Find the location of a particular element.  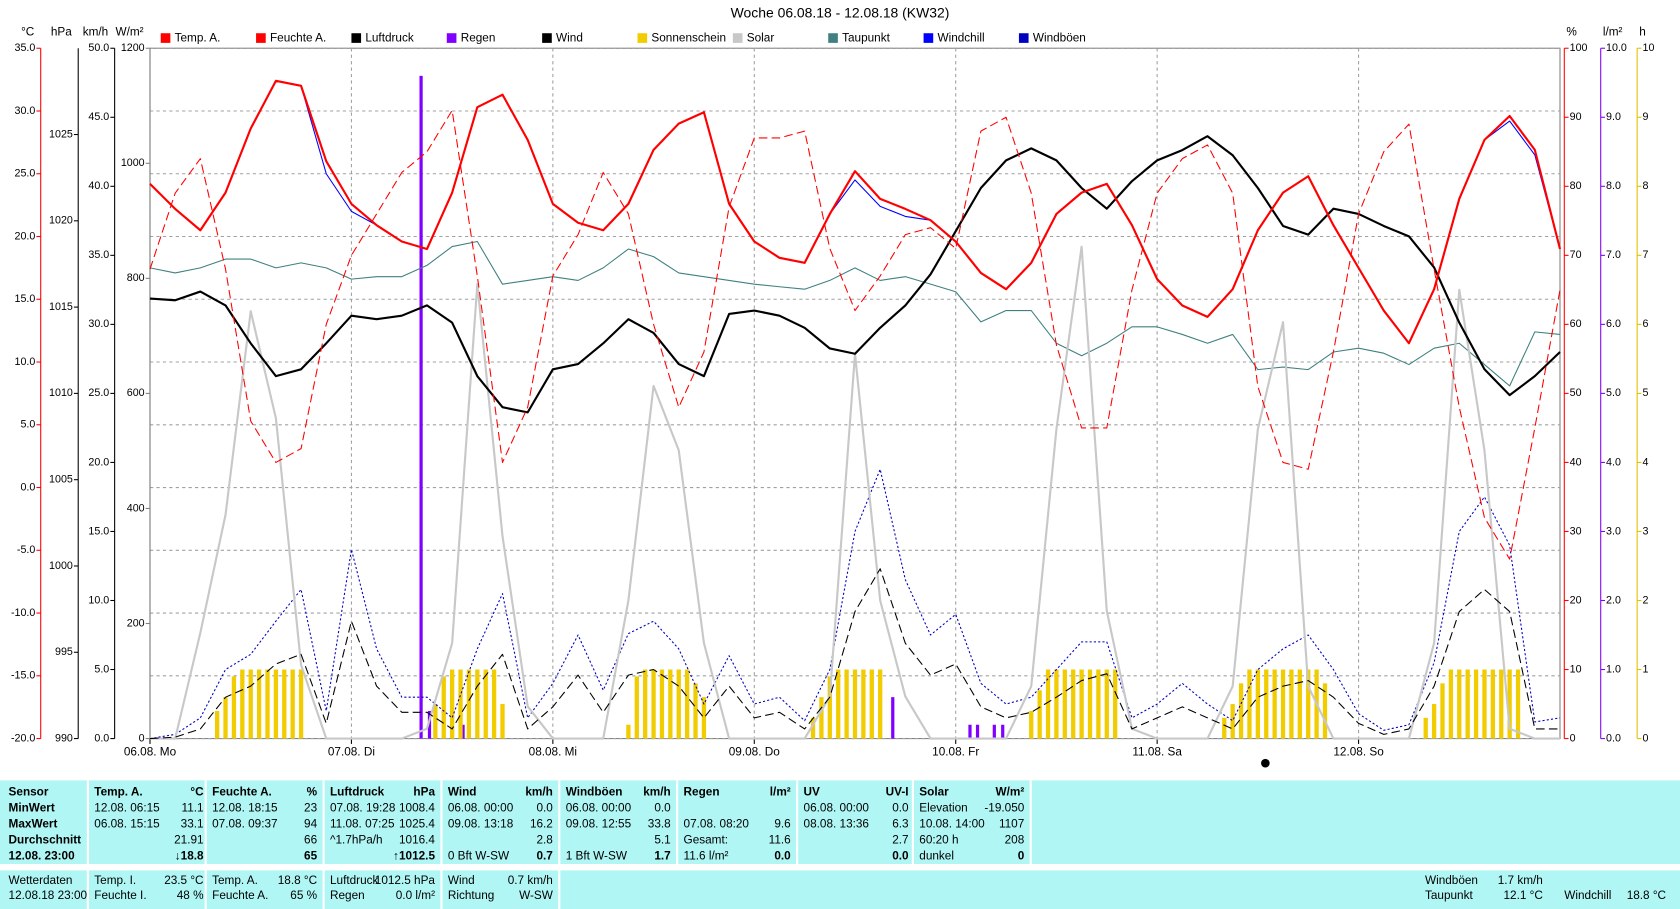

axis-tick-label: -20.0 is located at coordinates (23, 738).